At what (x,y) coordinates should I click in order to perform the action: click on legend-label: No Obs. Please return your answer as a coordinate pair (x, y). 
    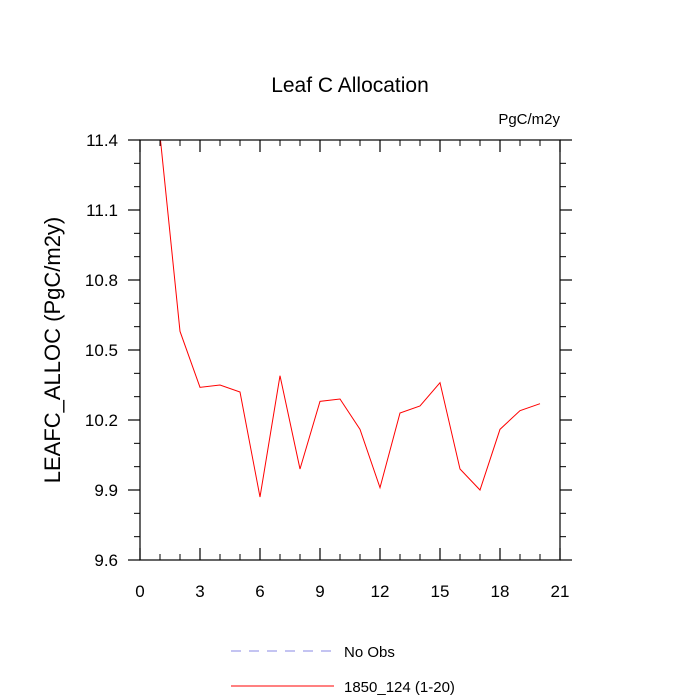
    Looking at the image, I should click on (369, 652).